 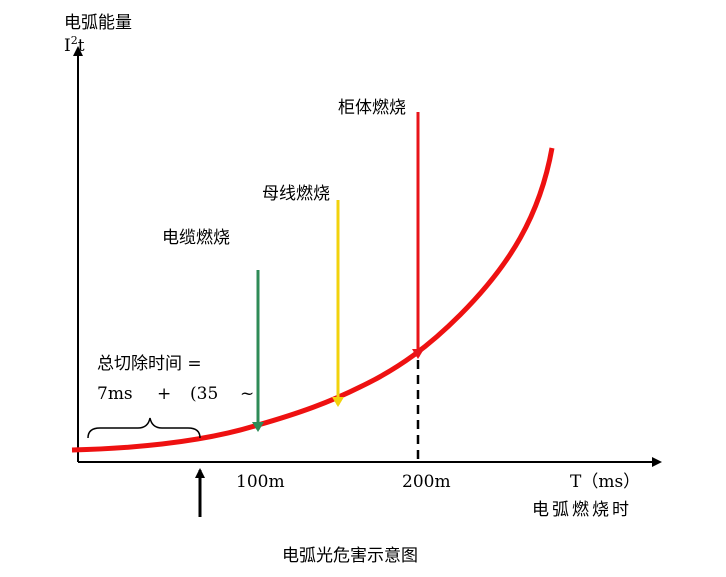 What do you see at coordinates (260, 482) in the screenshot?
I see `x-tick-label: 100m` at bounding box center [260, 482].